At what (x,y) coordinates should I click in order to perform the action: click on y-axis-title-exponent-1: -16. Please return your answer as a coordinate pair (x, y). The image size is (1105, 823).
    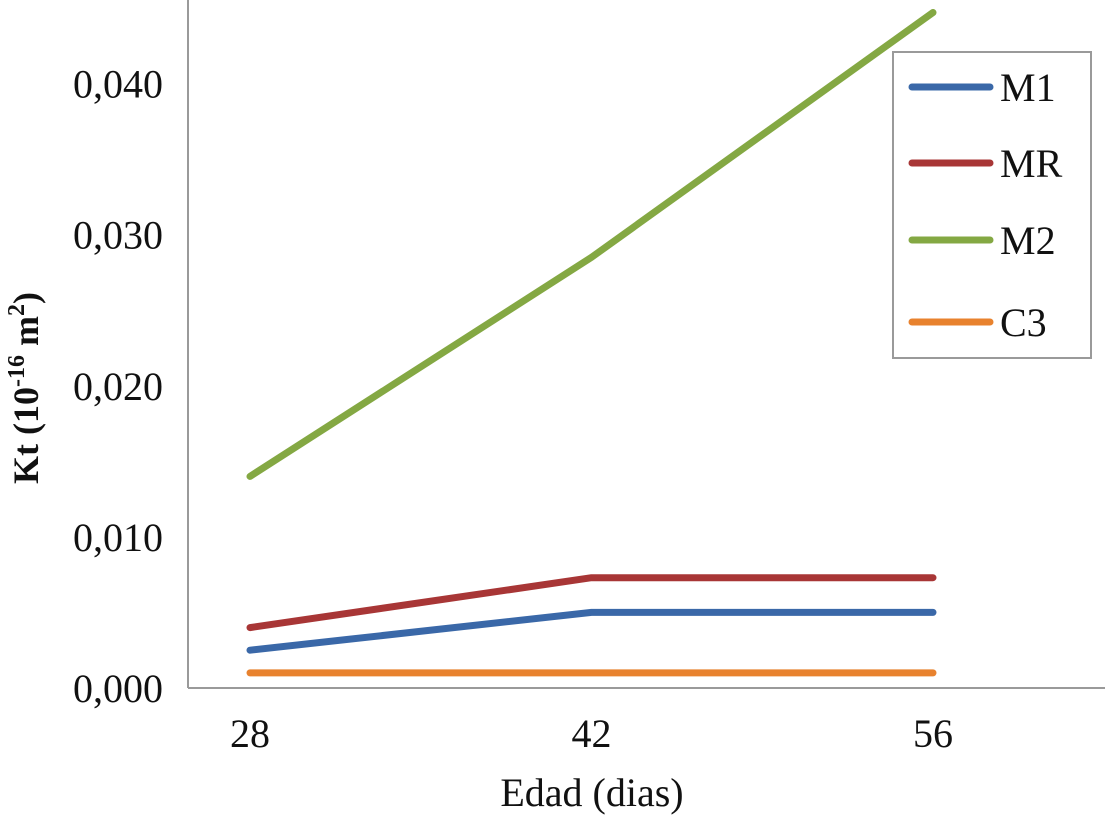
    Looking at the image, I should click on (17, 371).